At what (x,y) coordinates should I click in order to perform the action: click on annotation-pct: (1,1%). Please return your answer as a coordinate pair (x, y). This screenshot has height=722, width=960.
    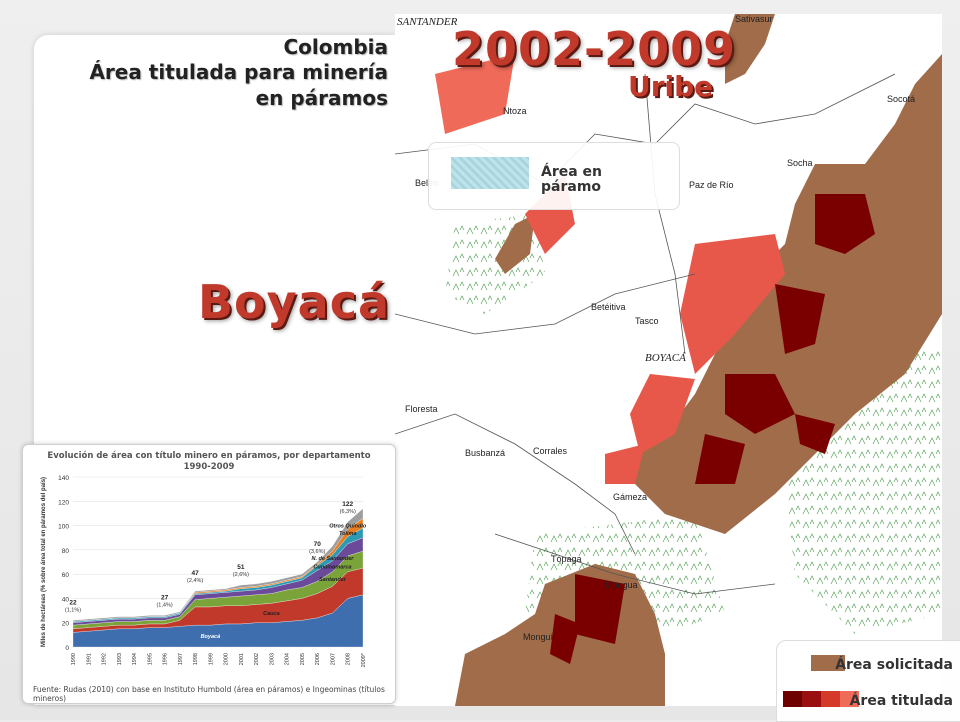
    Looking at the image, I should click on (73, 610).